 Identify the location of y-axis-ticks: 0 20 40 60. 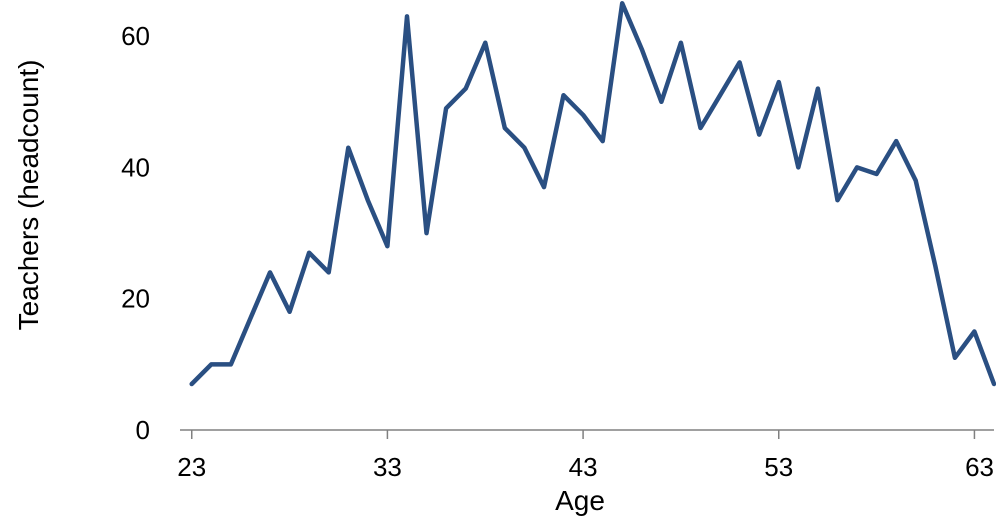
(135, 233).